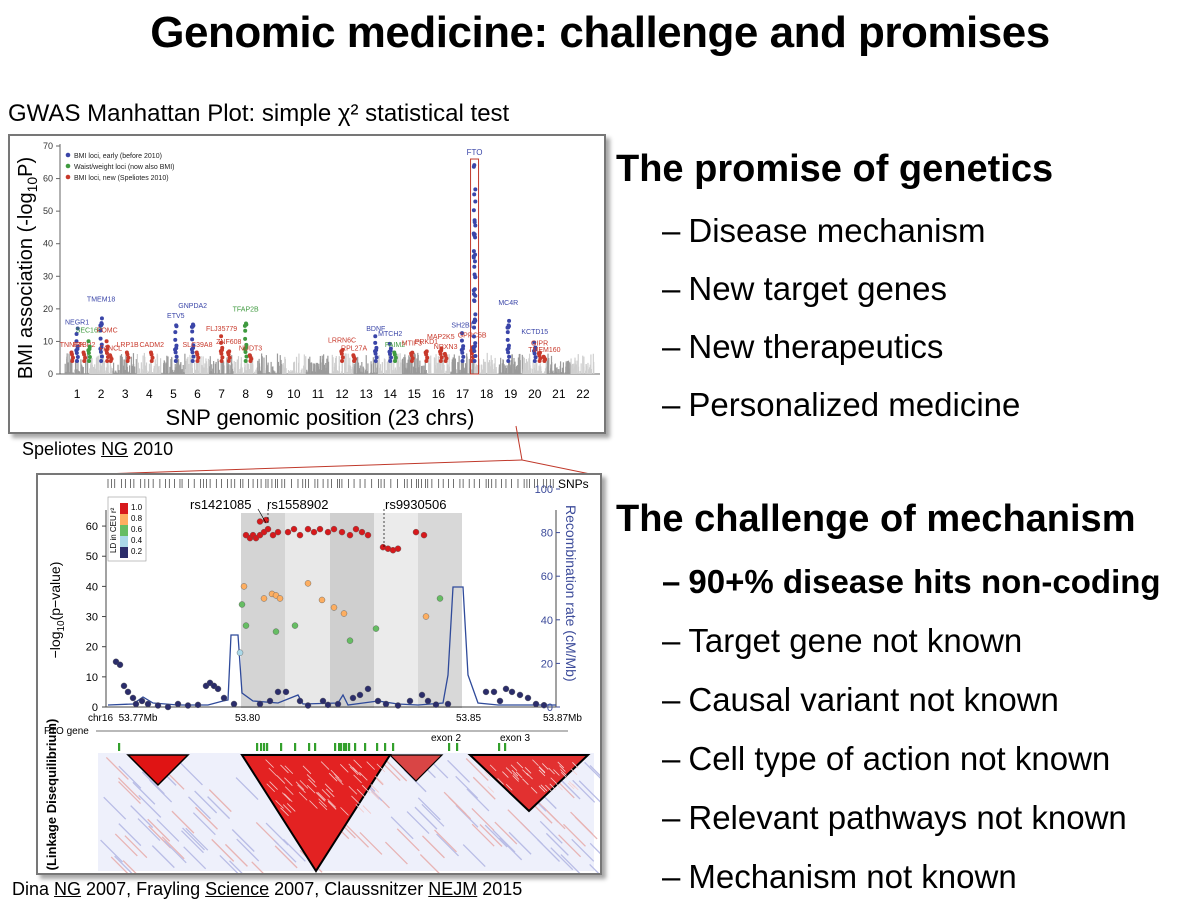 The image size is (1200, 911). Describe the element at coordinates (124, 541) in the screenshot. I see `ld-legend-swatch` at that location.